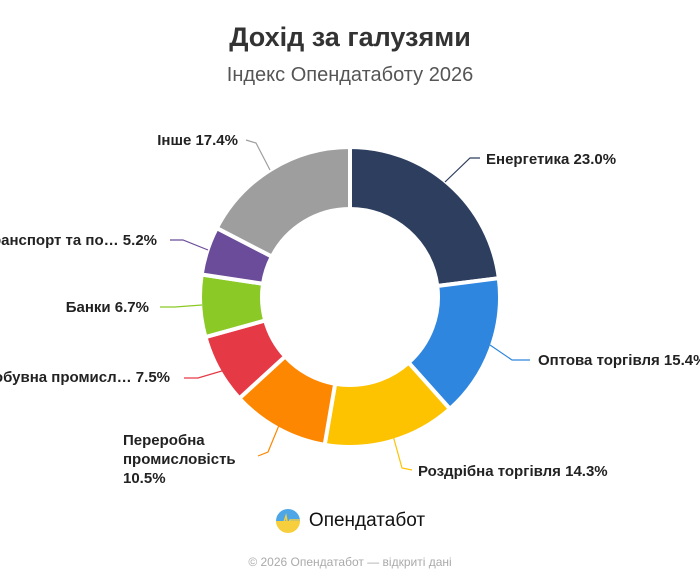 Image resolution: width=700 pixels, height=583 pixels. Describe the element at coordinates (270, 437) in the screenshot. I see `leader-line-pererobna` at that location.